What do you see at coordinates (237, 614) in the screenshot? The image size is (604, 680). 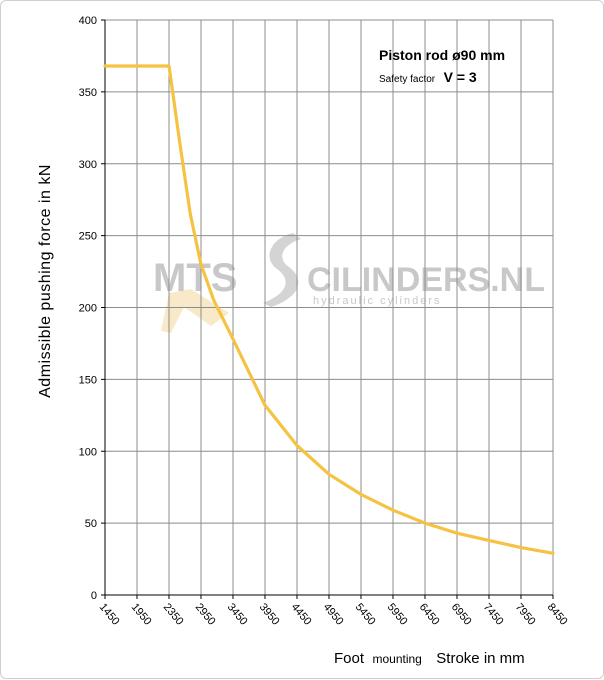 I see `x-tick-label-3450: 3450` at bounding box center [237, 614].